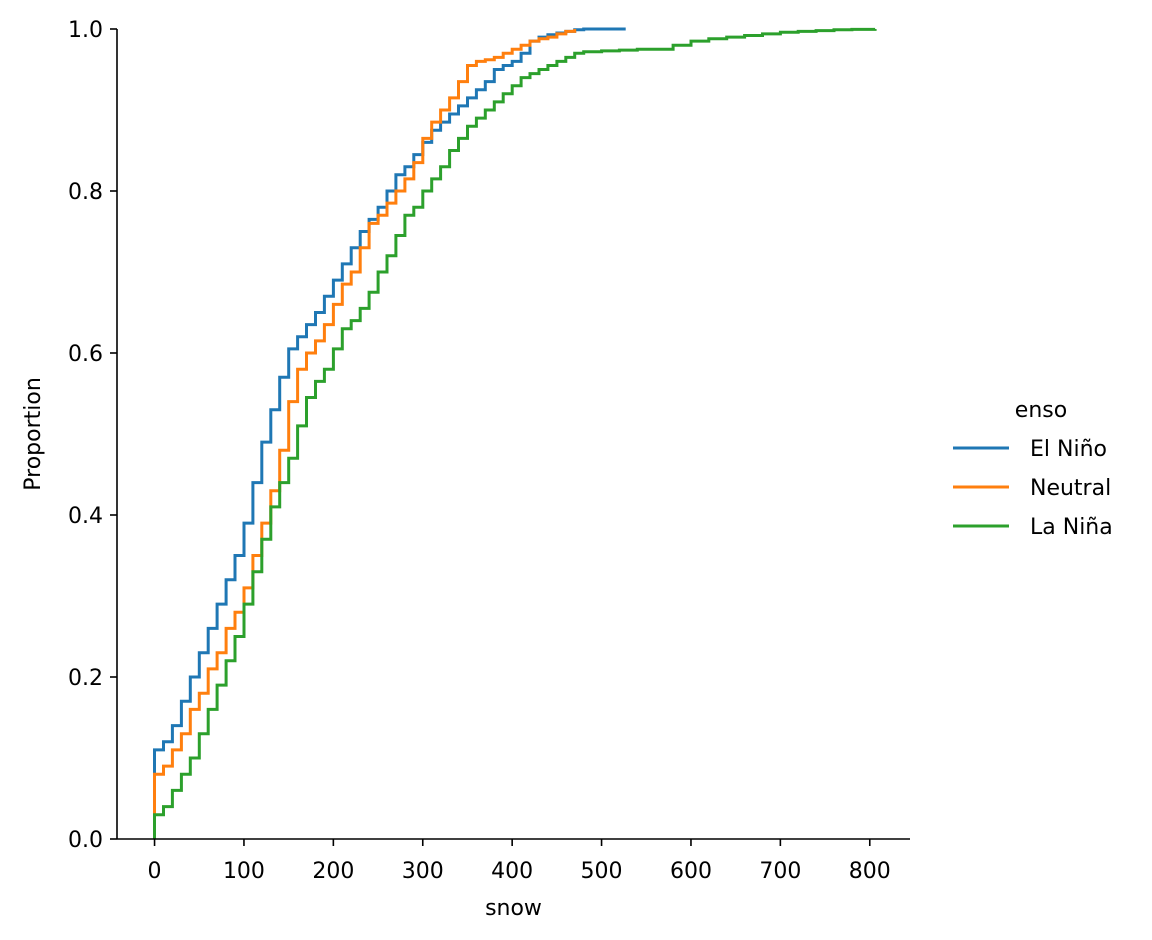 Image resolution: width=1152 pixels, height=940 pixels. I want to click on y-axis-label: Proportion, so click(33, 434).